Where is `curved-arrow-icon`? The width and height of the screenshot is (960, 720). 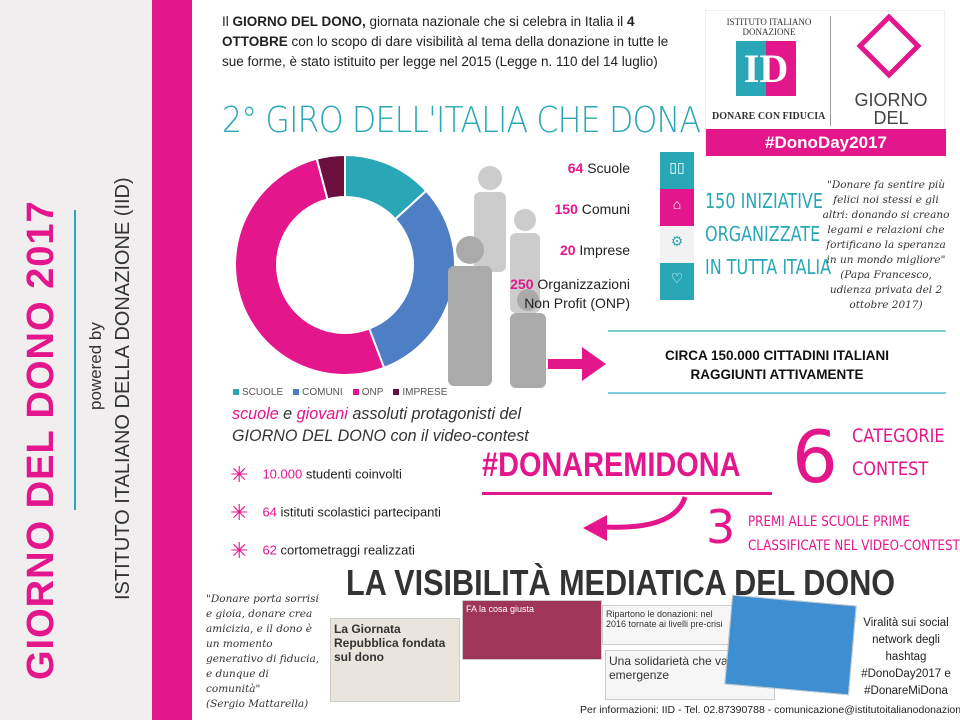
curved-arrow-icon is located at coordinates (635, 518).